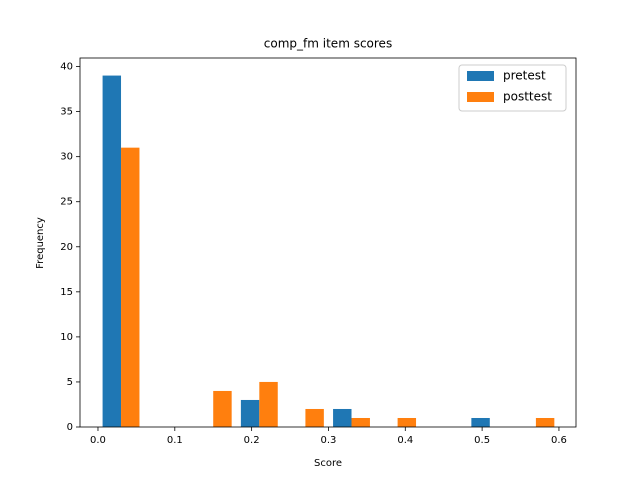 The width and height of the screenshot is (640, 484). What do you see at coordinates (527, 97) in the screenshot?
I see `legend-label: posttest` at bounding box center [527, 97].